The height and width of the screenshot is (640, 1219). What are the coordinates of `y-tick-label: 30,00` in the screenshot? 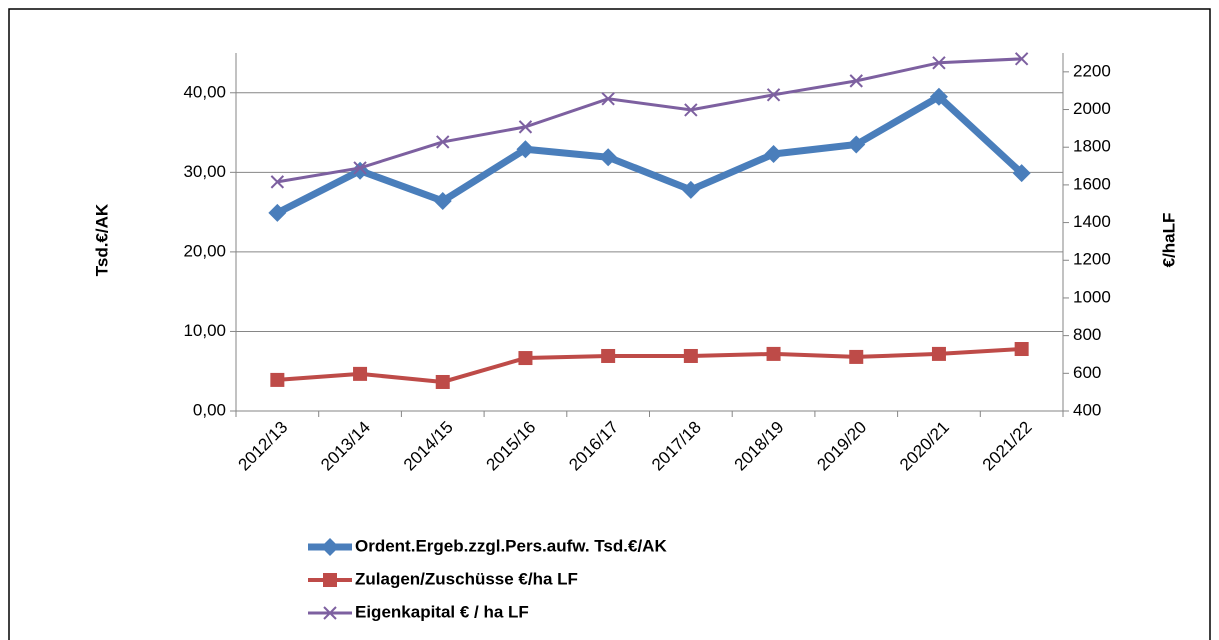 It's located at (204, 171).